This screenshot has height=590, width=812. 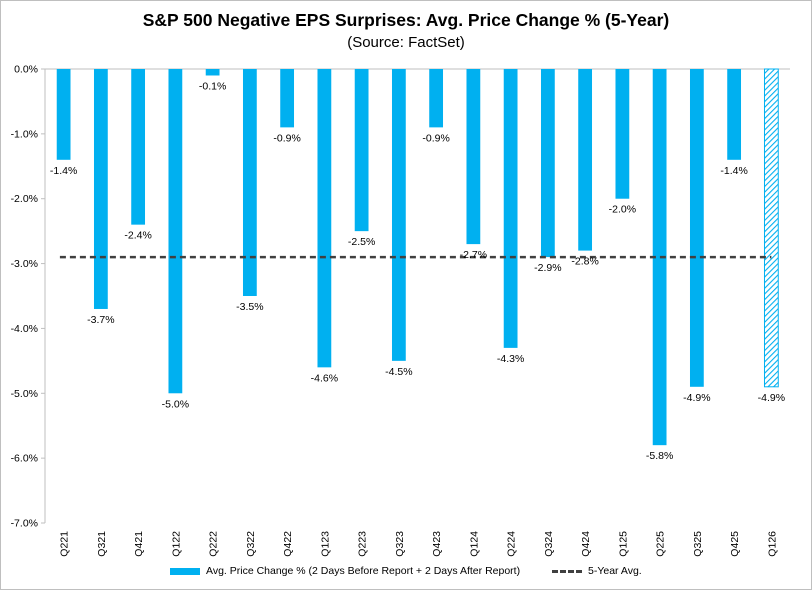 What do you see at coordinates (24, 199) in the screenshot?
I see `y-tick-label: -2.0%` at bounding box center [24, 199].